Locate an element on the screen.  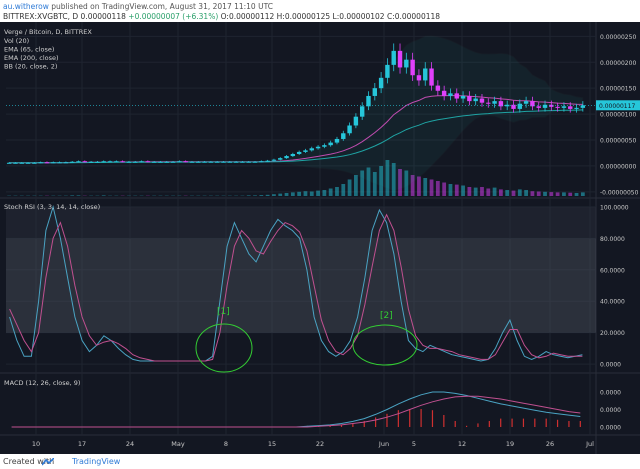
last-price-tag is located at coordinates (618, 105).